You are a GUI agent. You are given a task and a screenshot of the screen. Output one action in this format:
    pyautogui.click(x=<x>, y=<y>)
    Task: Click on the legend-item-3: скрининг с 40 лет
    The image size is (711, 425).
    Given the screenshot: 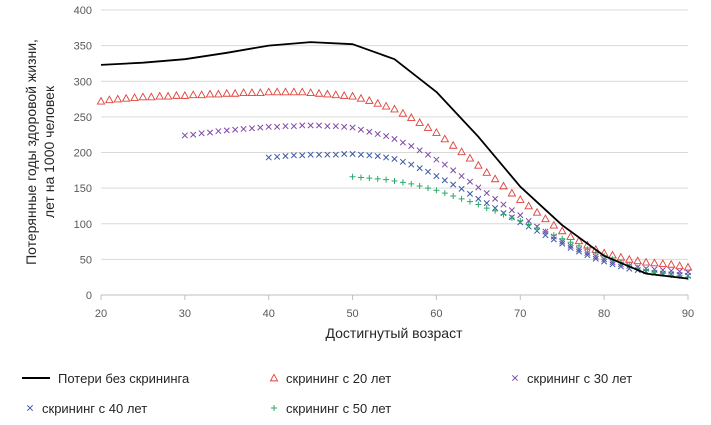 What is the action you would take?
    pyautogui.click(x=86, y=408)
    